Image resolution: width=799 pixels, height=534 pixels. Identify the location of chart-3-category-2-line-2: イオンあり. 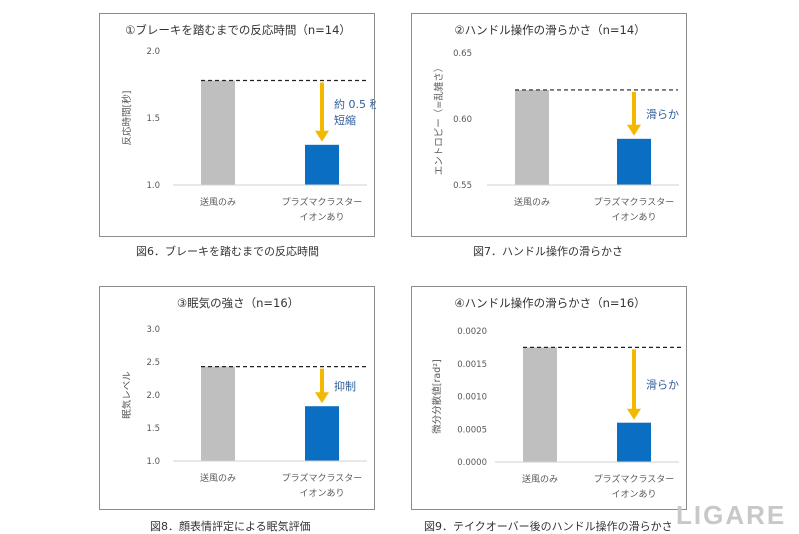
(321, 493).